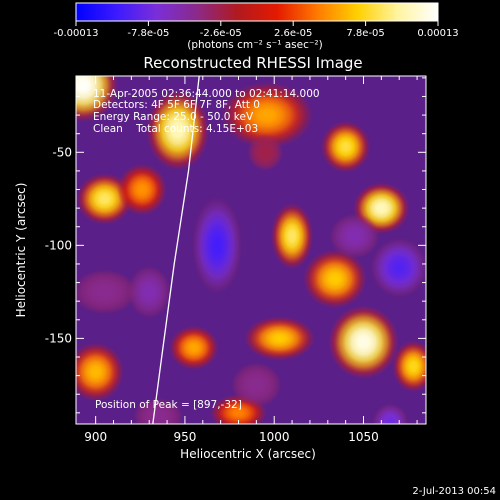  I want to click on x-tick-label: 1050, so click(363, 437).